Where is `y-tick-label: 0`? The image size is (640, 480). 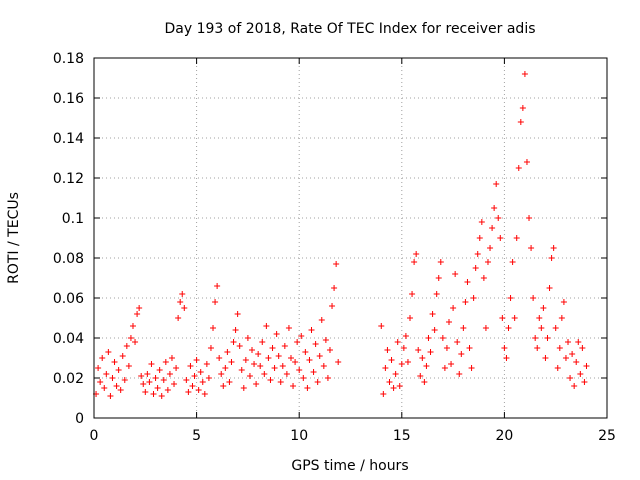 y-tick-label: 0 is located at coordinates (79, 419).